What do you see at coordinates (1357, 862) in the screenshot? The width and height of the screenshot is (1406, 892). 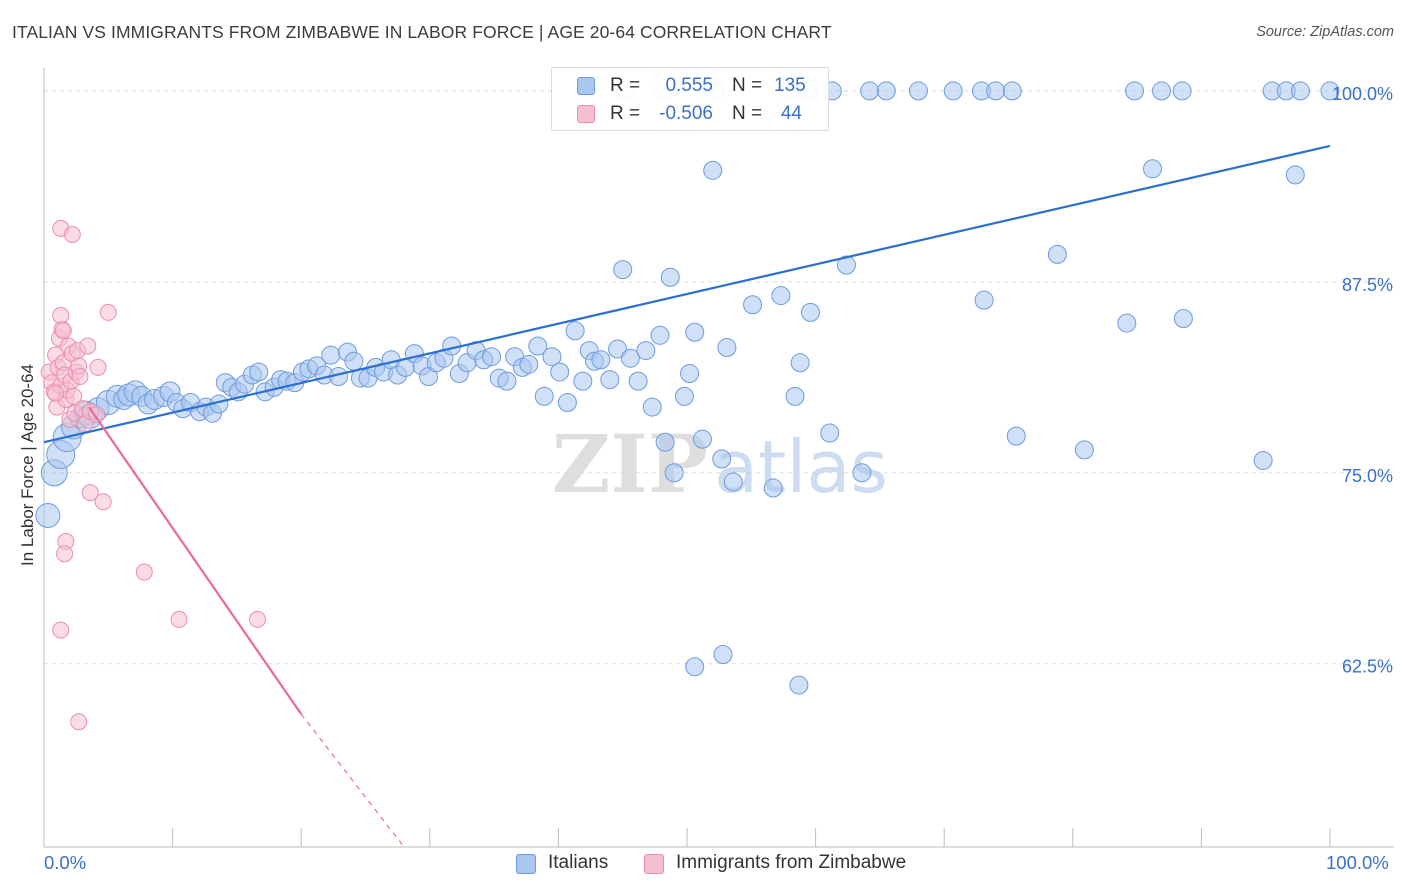 I see `x-tick-label-max: 100.0%` at bounding box center [1357, 862].